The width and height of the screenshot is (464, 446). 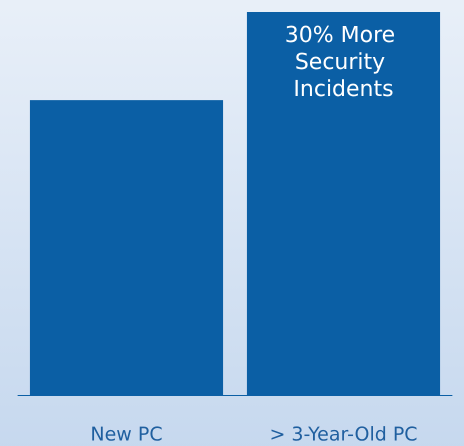 What do you see at coordinates (343, 62) in the screenshot?
I see `annotation: 30% More Security Incidents` at bounding box center [343, 62].